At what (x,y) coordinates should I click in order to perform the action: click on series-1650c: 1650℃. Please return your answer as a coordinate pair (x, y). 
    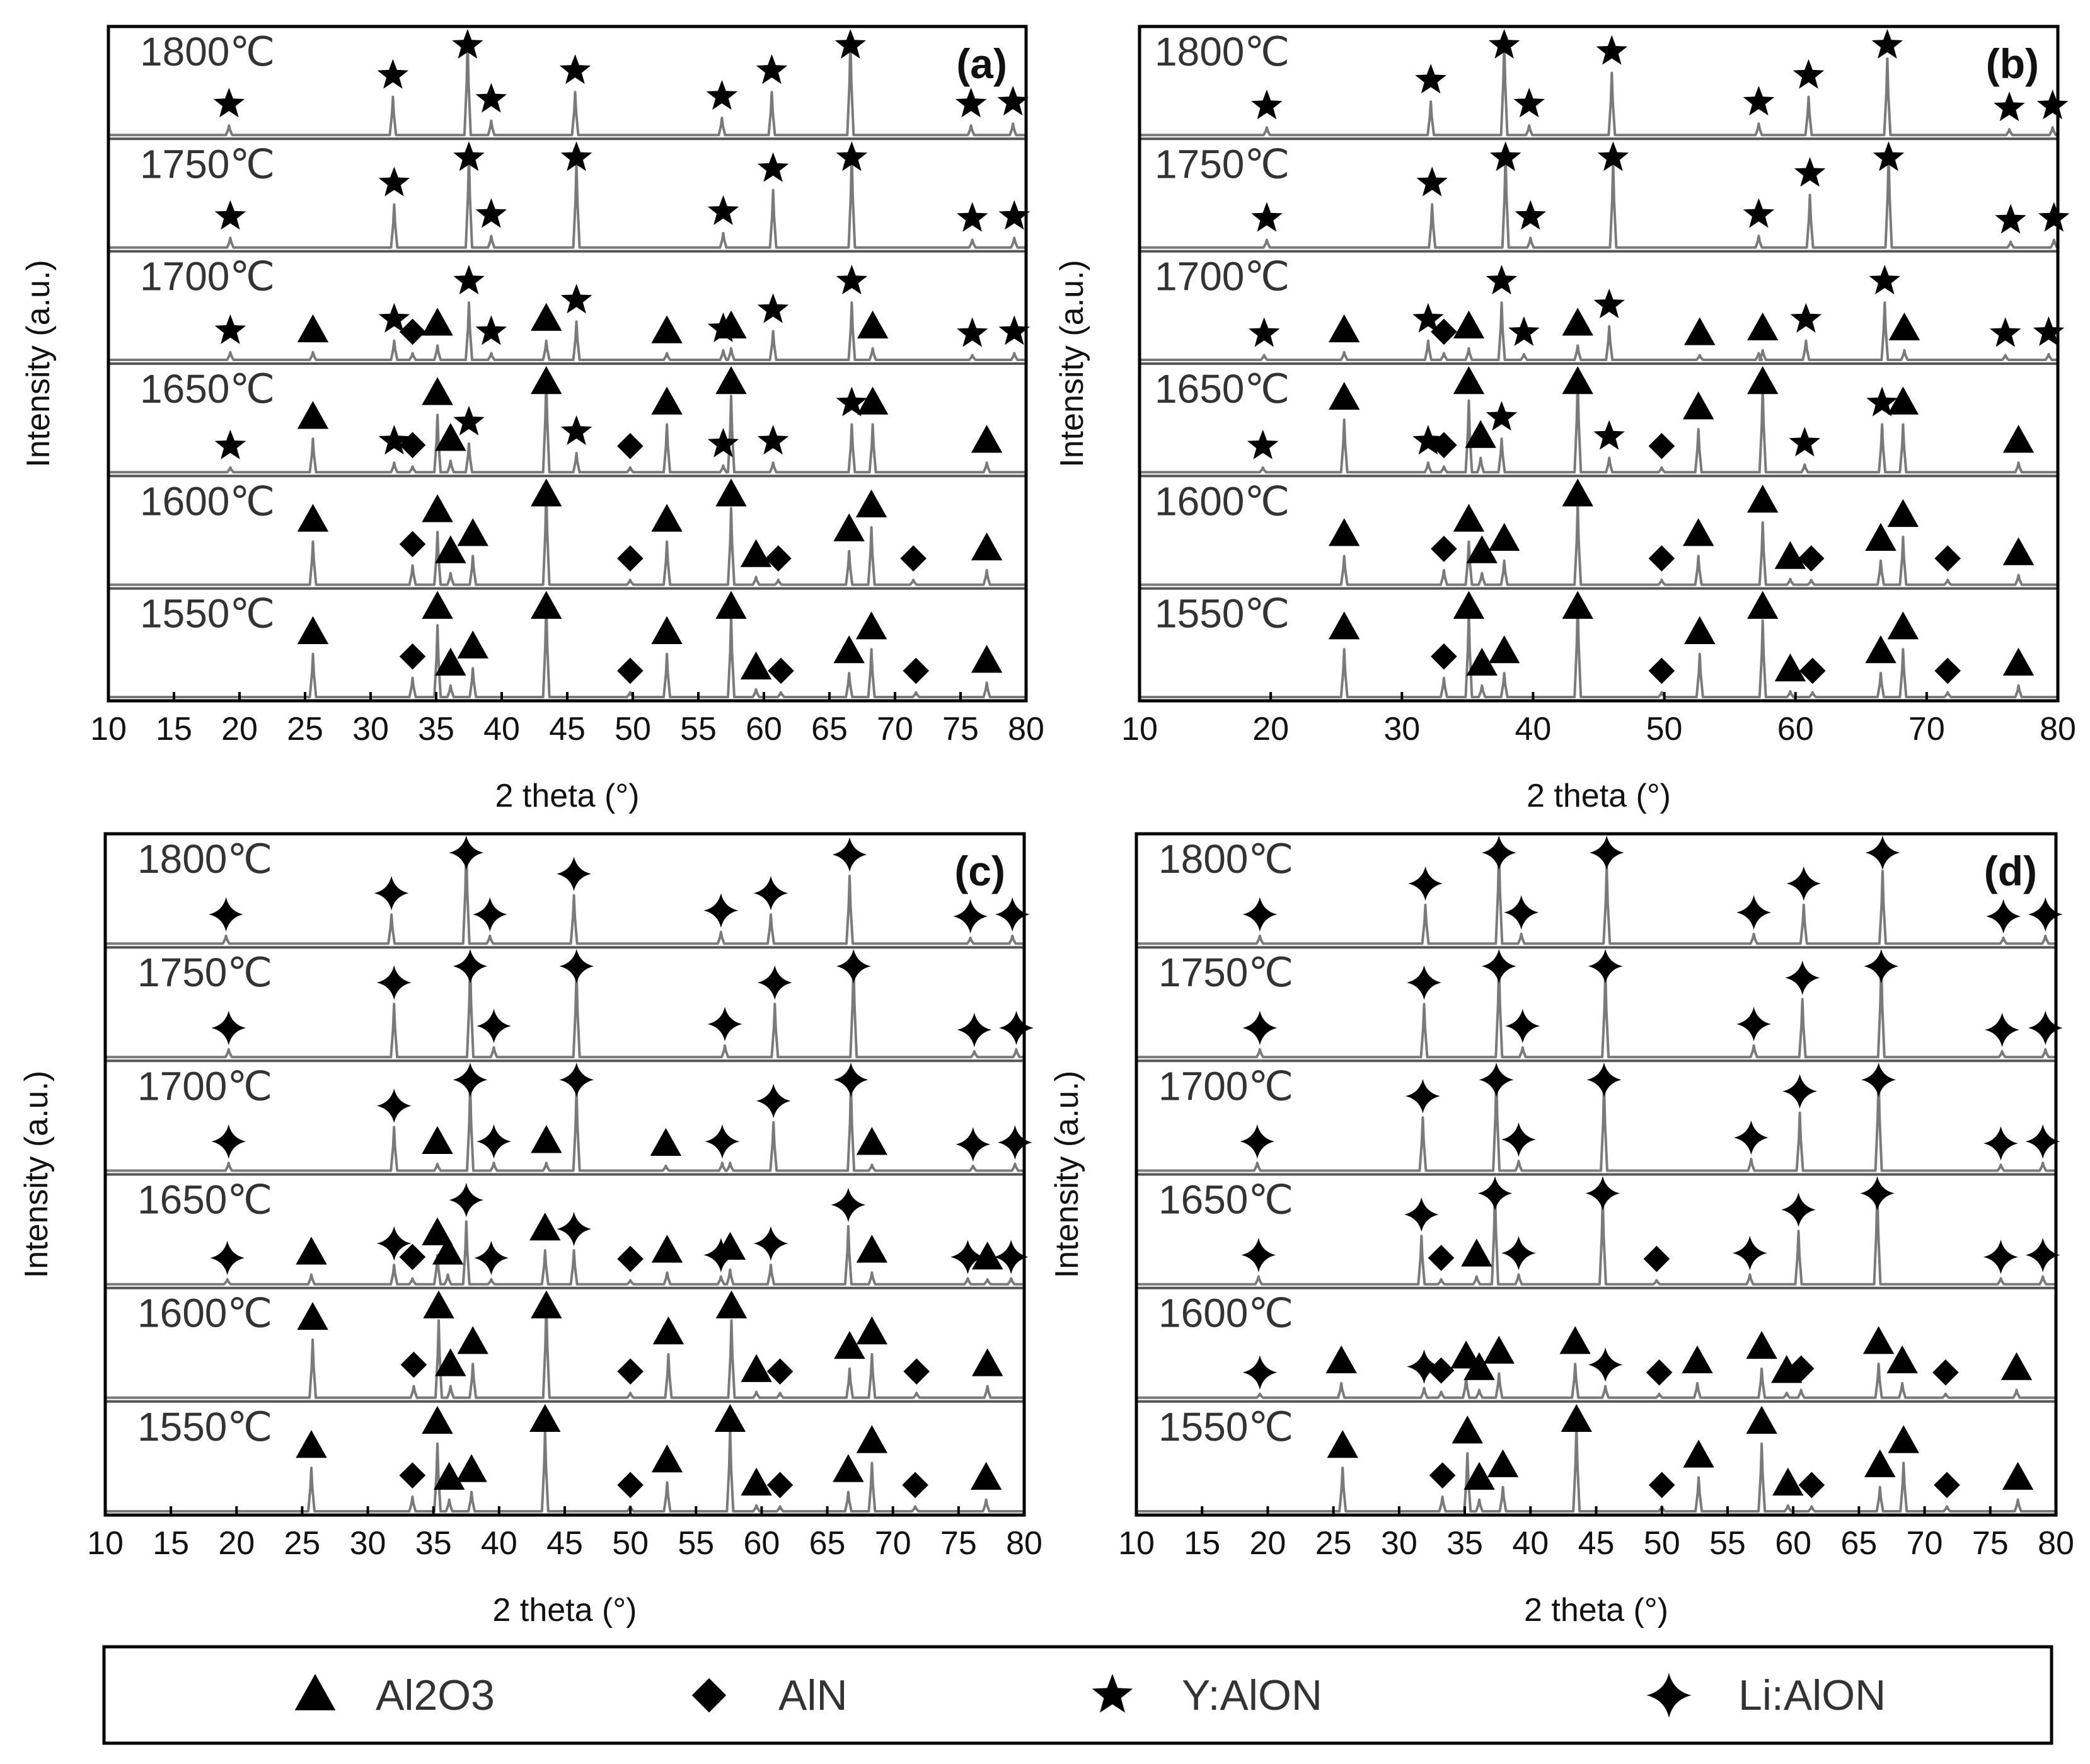
    Looking at the image, I should click on (1598, 1232).